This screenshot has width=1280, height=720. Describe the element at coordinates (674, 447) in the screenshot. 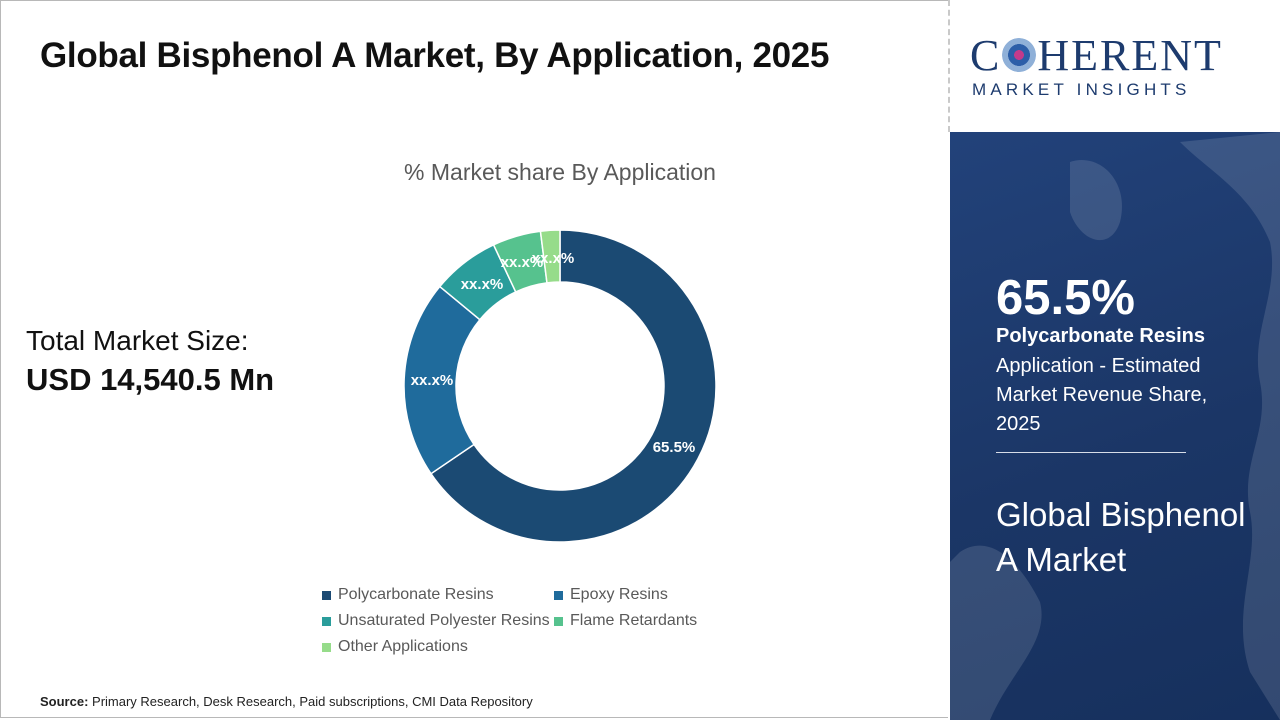

I see `slice-data-label-1: 65.5%` at that location.